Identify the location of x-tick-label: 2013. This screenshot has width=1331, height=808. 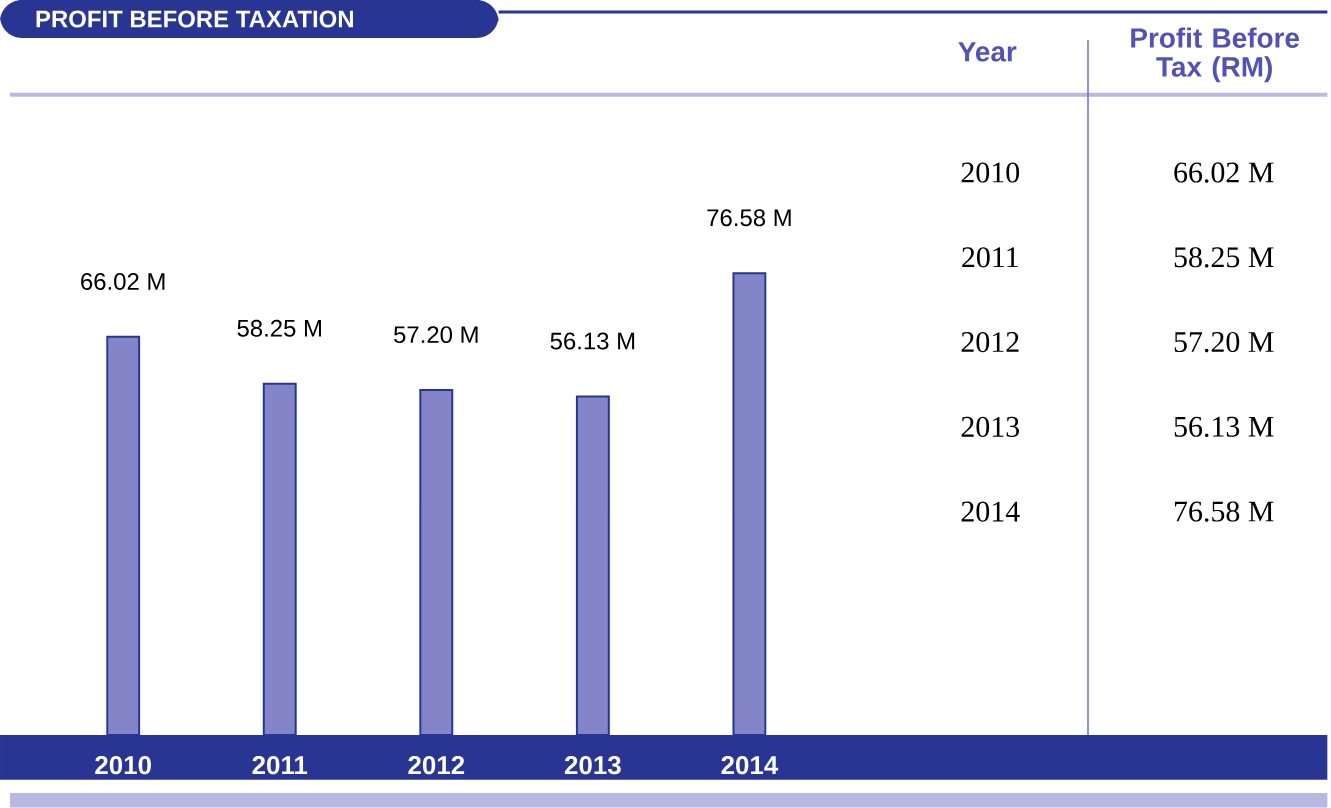
(592, 765).